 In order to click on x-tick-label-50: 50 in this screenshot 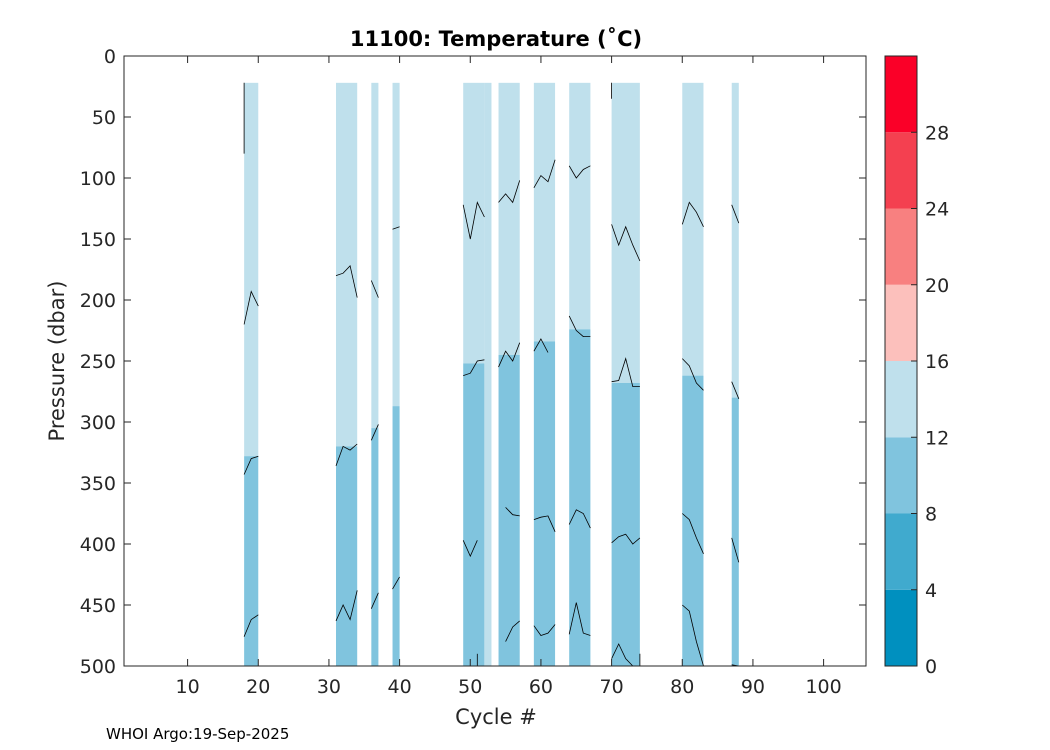, I will do `click(470, 687)`.